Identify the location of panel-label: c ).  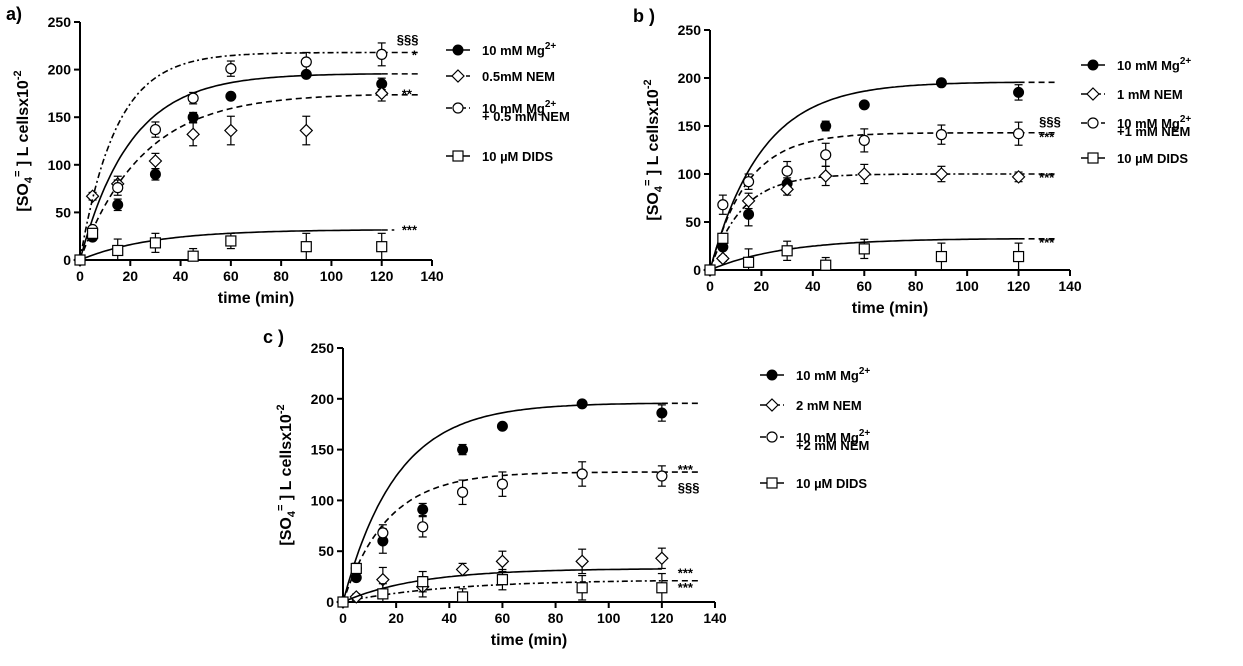
(273, 337).